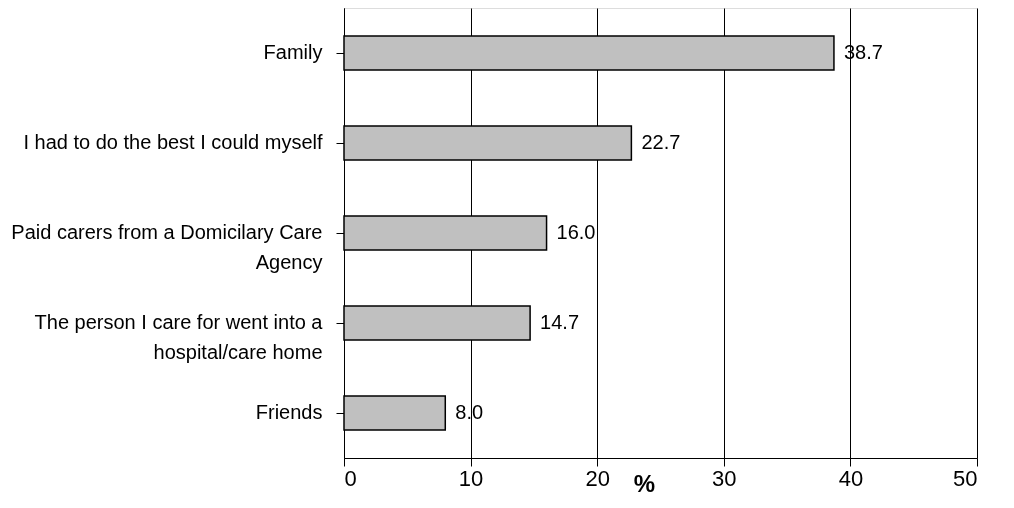 The height and width of the screenshot is (508, 1014). What do you see at coordinates (350, 478) in the screenshot?
I see `x-tick-label: 0` at bounding box center [350, 478].